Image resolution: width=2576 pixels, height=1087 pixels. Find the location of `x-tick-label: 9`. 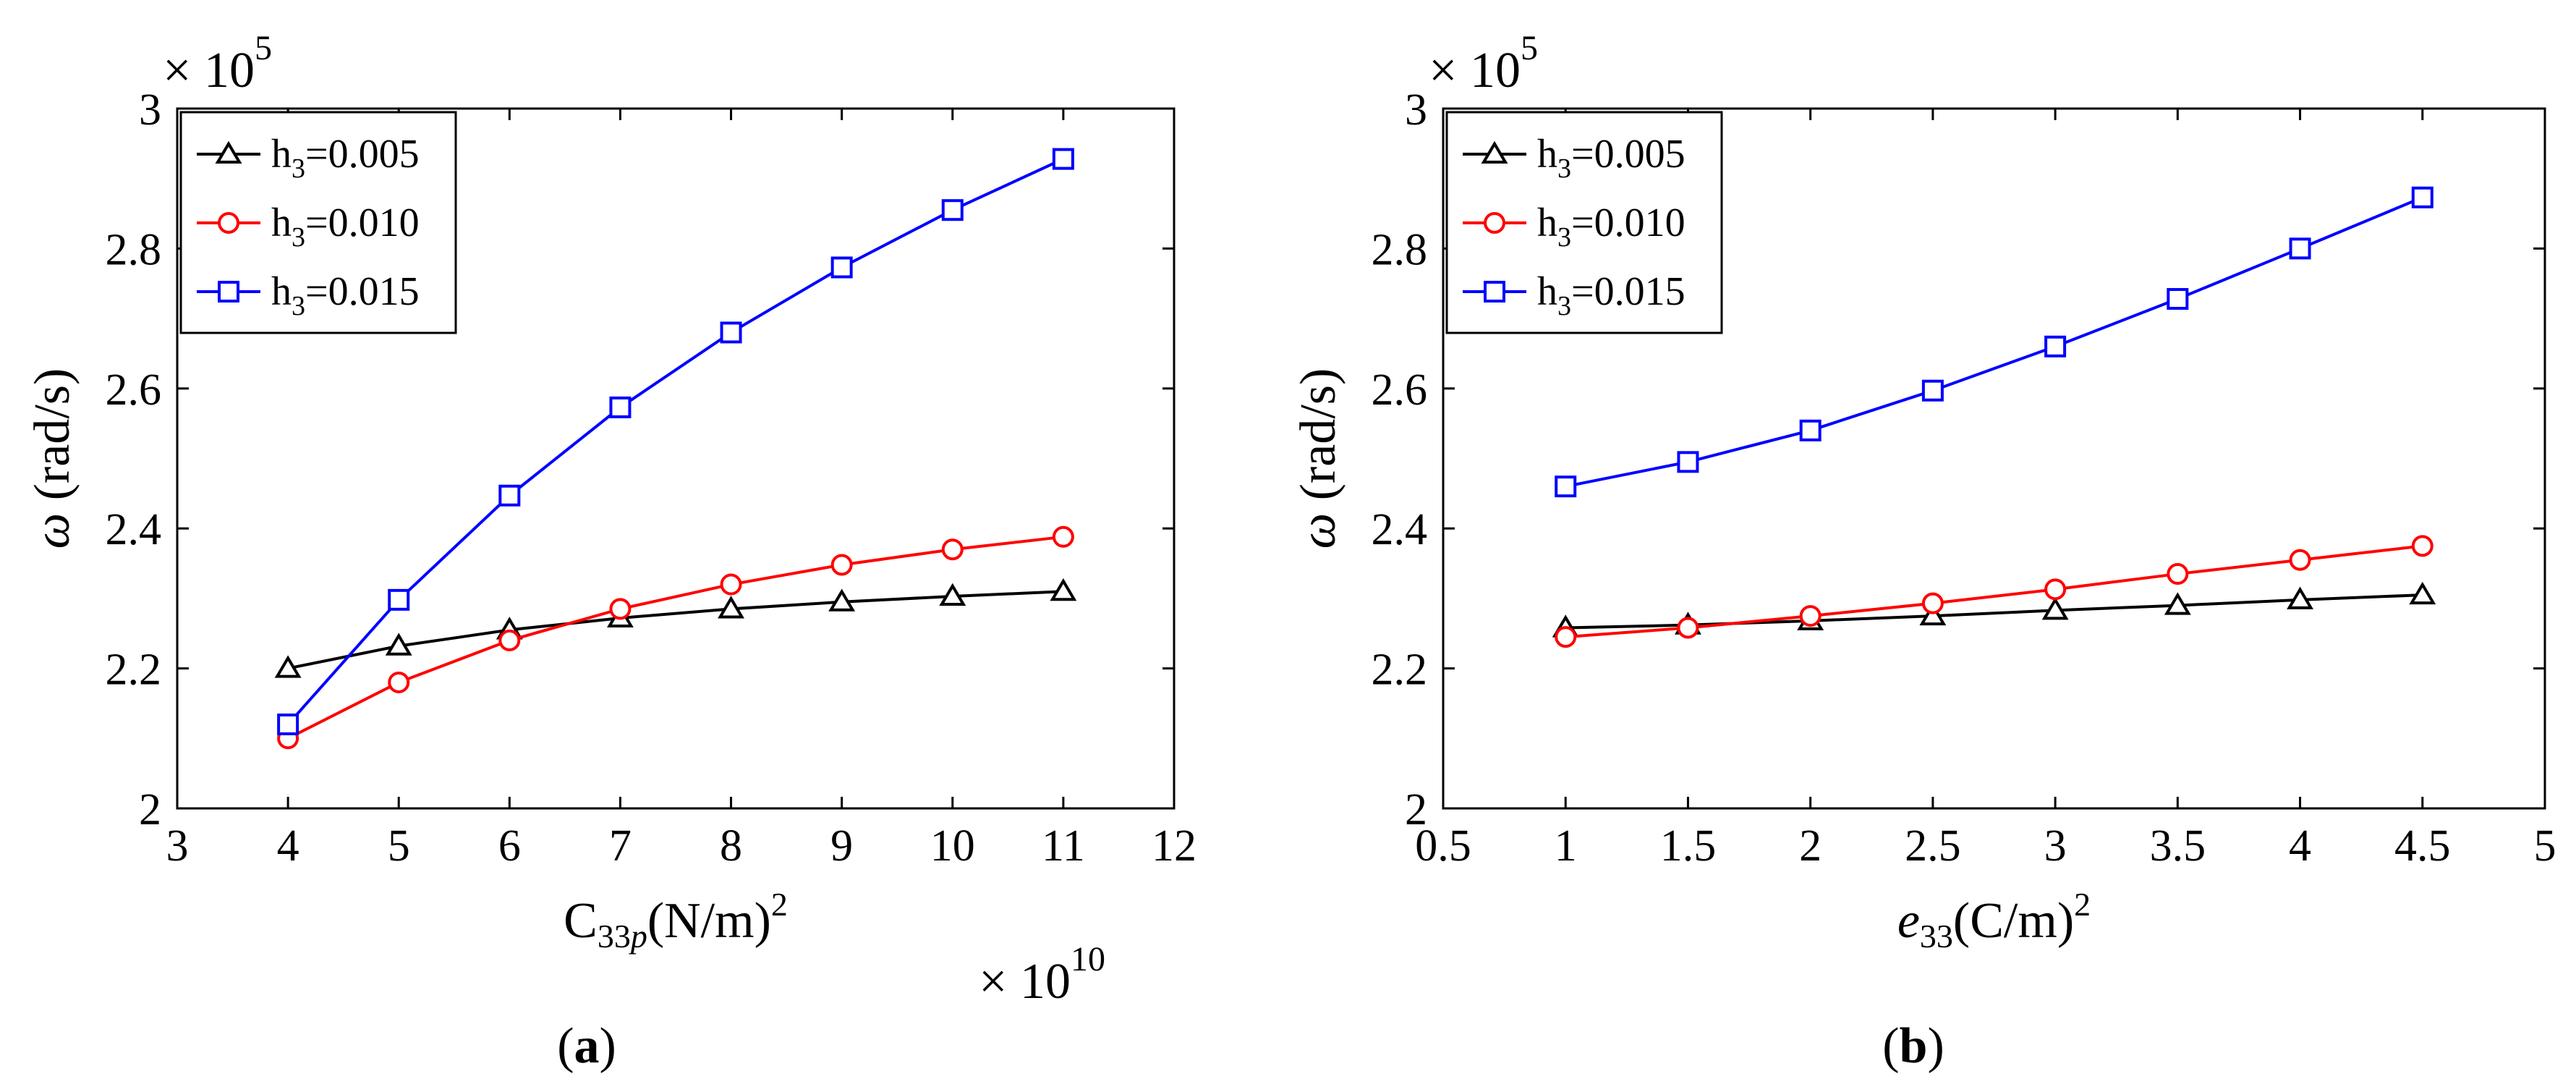

x-tick-label: 9 is located at coordinates (841, 846).